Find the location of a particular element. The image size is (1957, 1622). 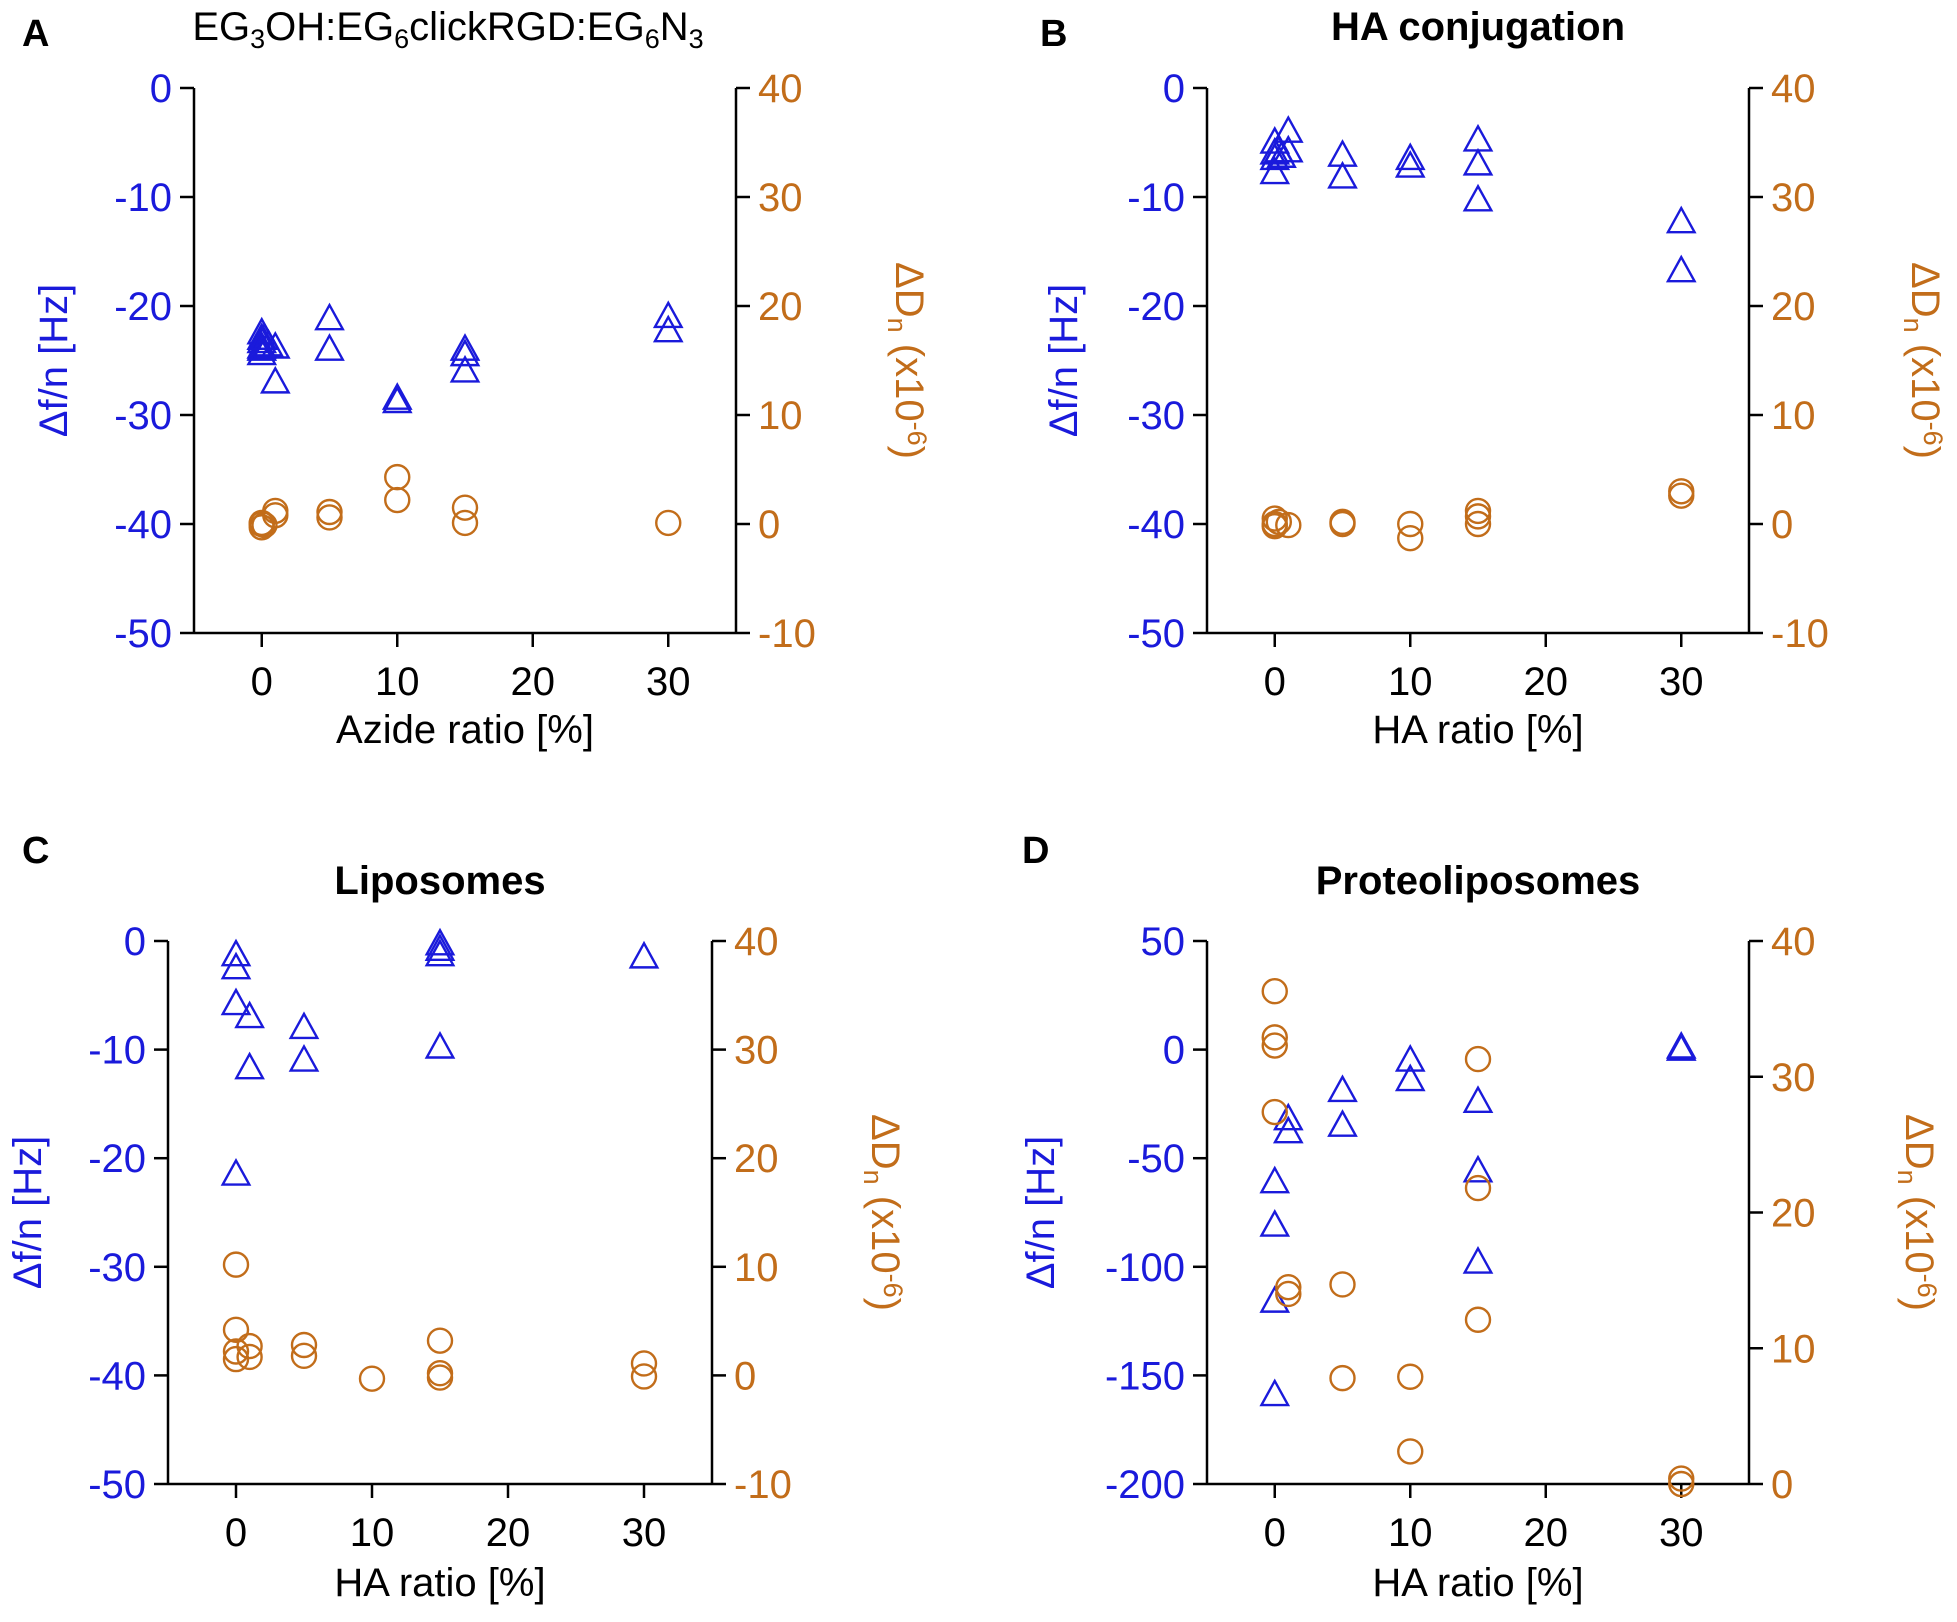

panel-letter: B is located at coordinates (1053, 34).